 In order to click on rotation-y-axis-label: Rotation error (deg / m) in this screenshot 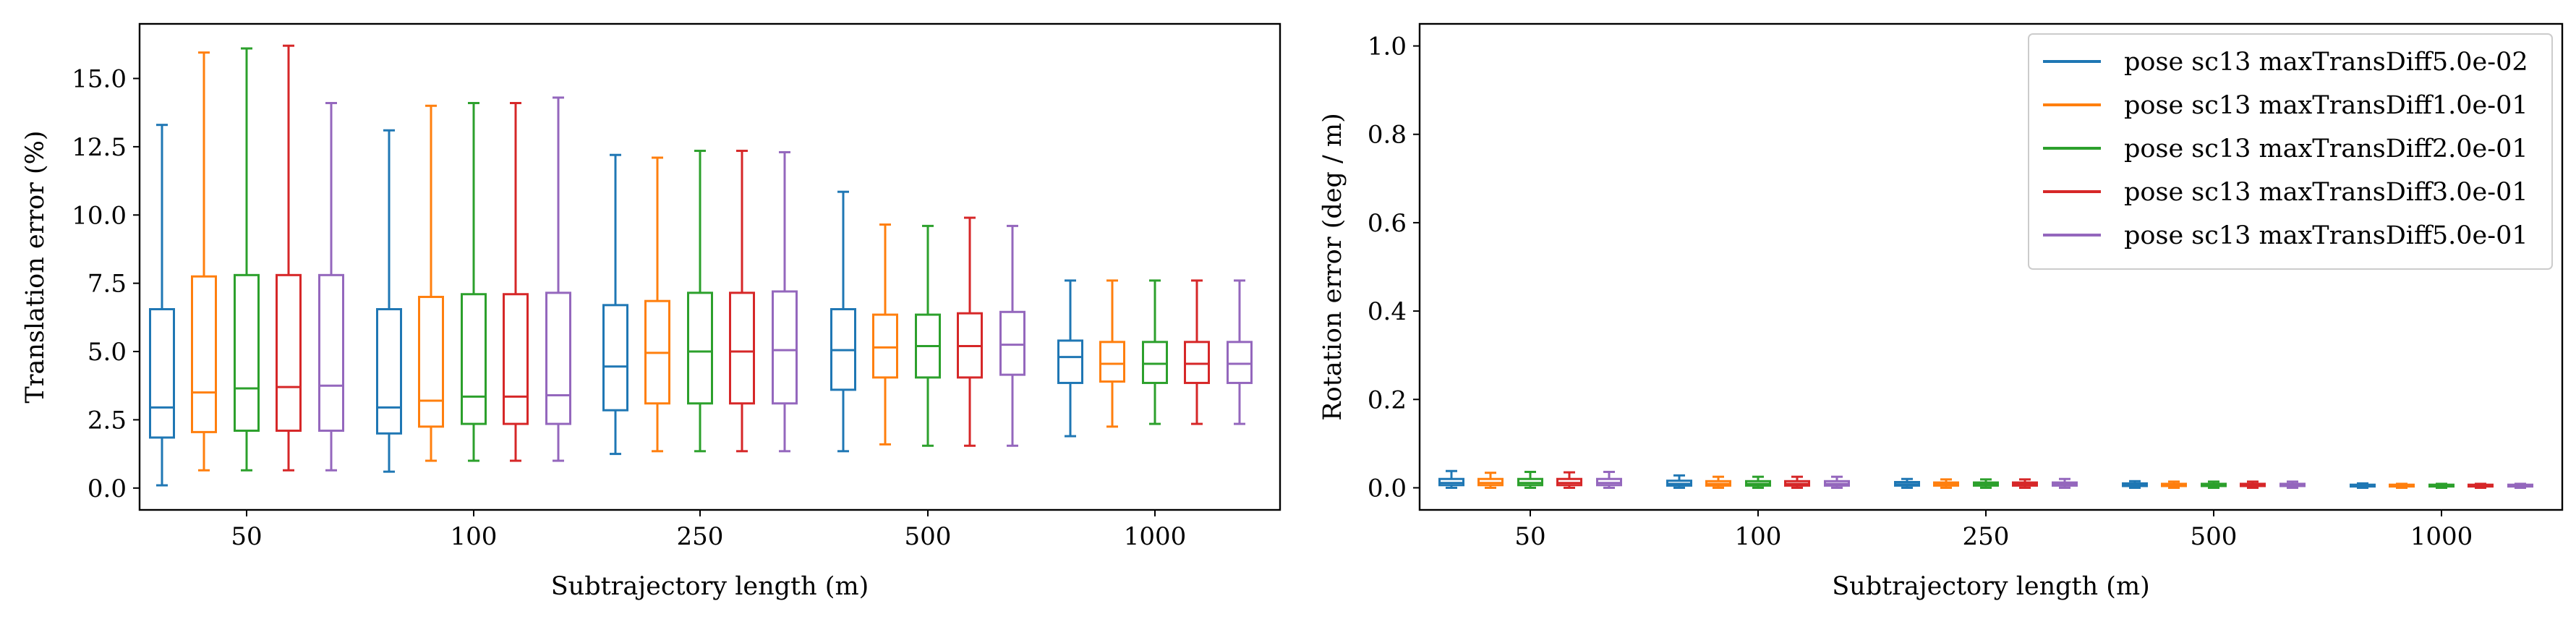, I will do `click(1332, 267)`.